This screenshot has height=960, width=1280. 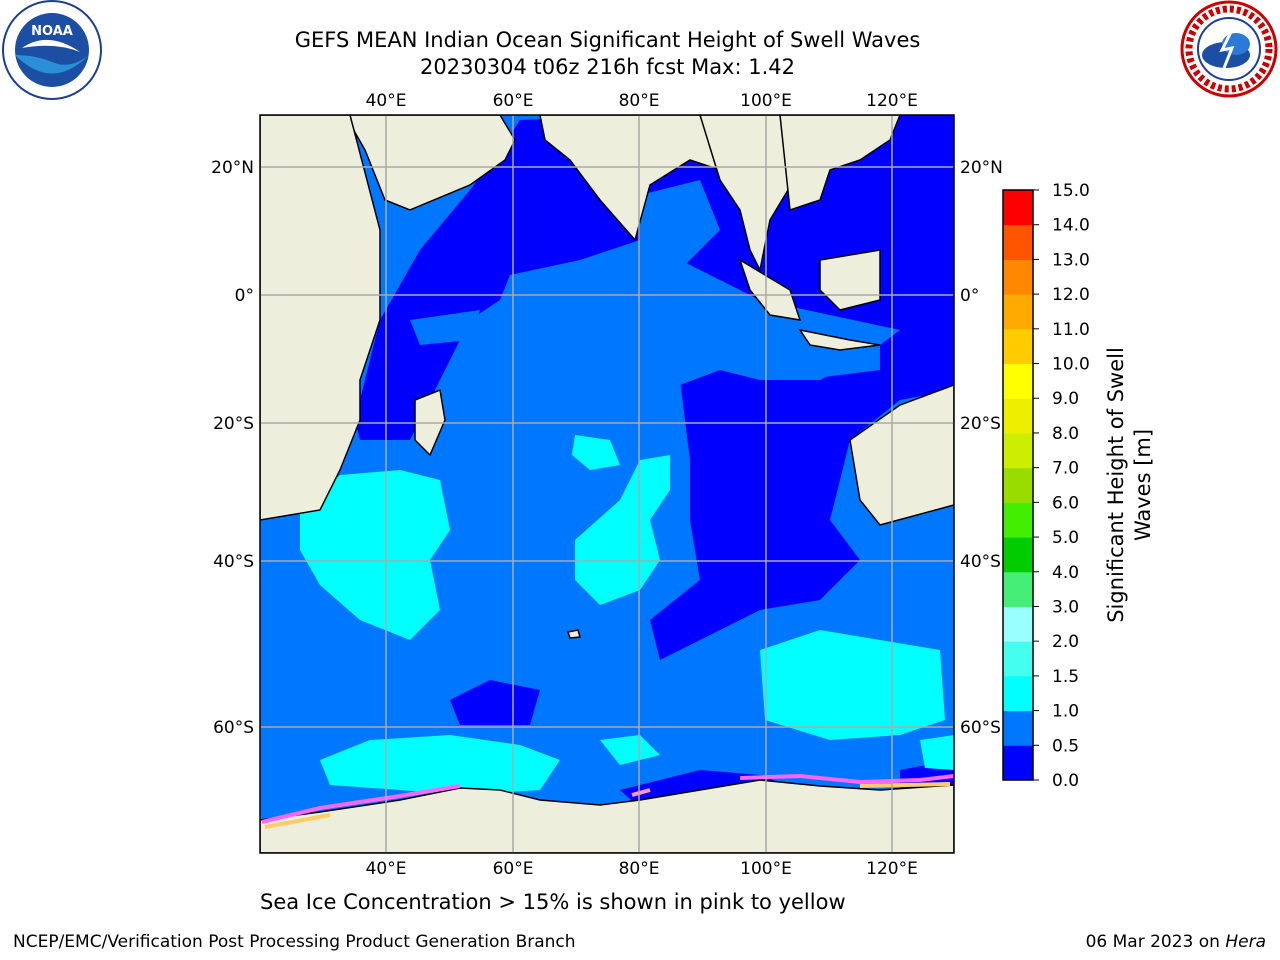 What do you see at coordinates (969, 296) in the screenshot?
I see `lat-label-right: 0°` at bounding box center [969, 296].